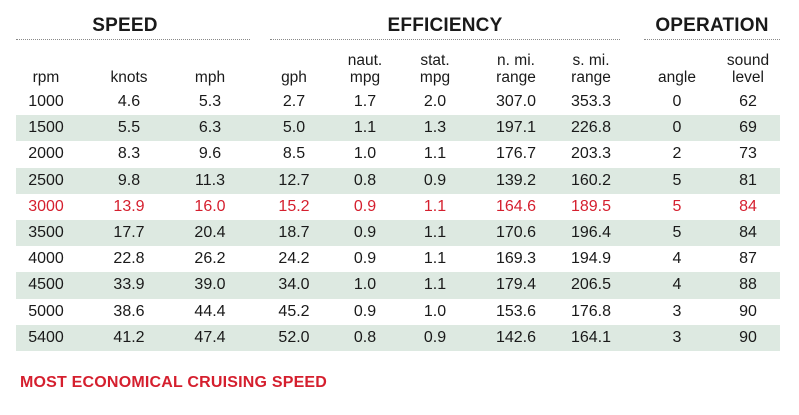  I want to click on cell-s-mi-range: 160.2, so click(591, 180).